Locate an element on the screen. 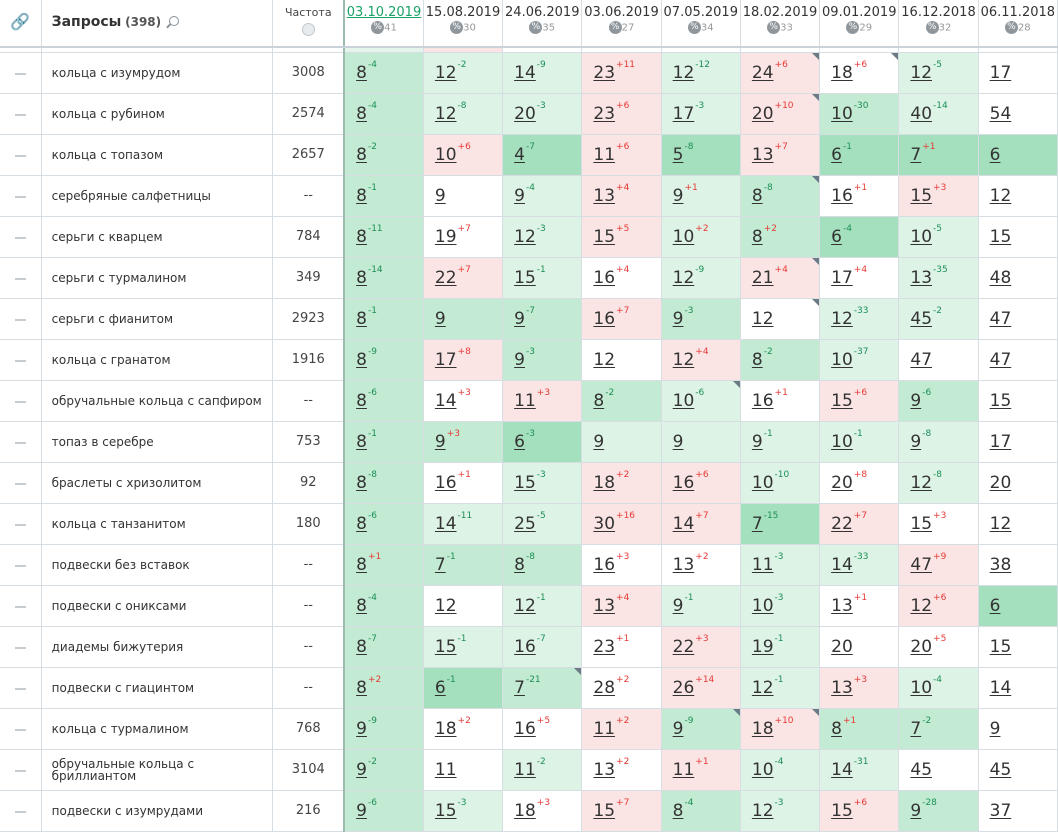 This screenshot has width=1058, height=835. position-cell: 8-4 is located at coordinates (701, 811).